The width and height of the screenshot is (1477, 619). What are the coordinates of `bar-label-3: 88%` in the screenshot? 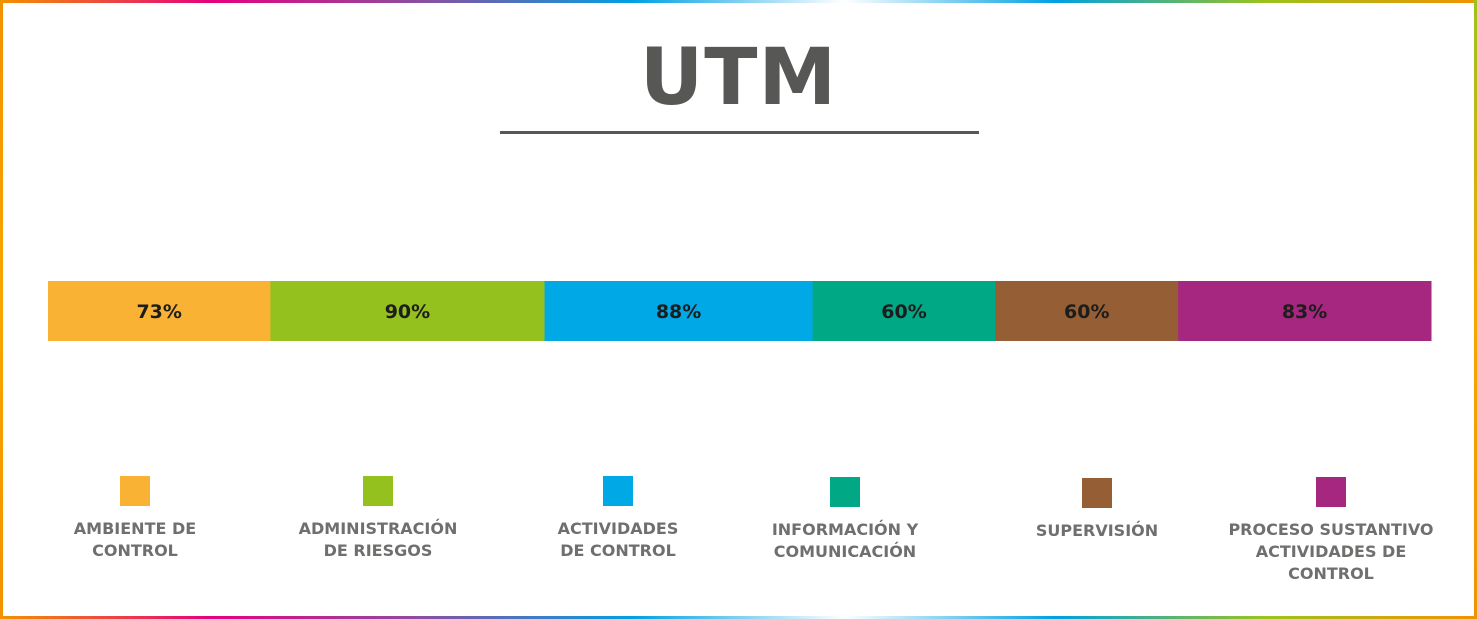 It's located at (678, 312).